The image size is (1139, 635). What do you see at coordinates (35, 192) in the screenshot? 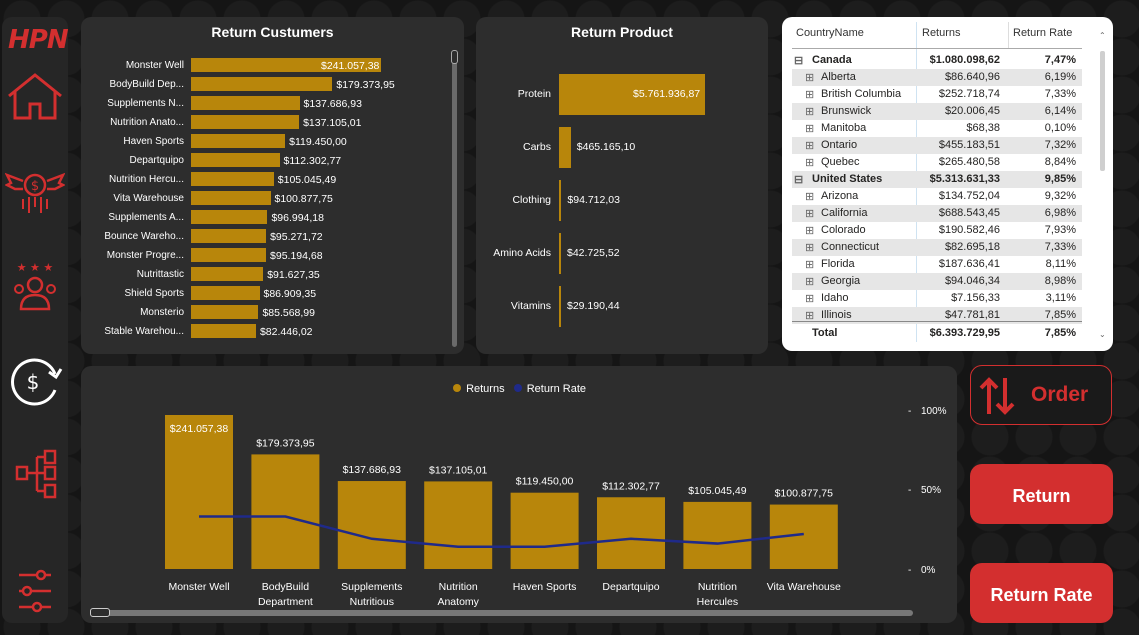
I see `nav-finance: $` at bounding box center [35, 192].